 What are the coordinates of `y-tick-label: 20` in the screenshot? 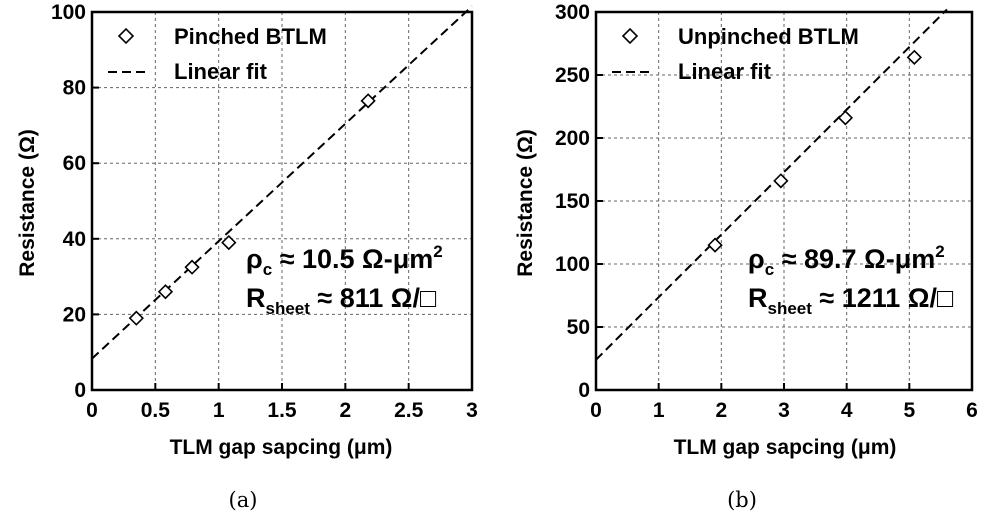 It's located at (74, 314).